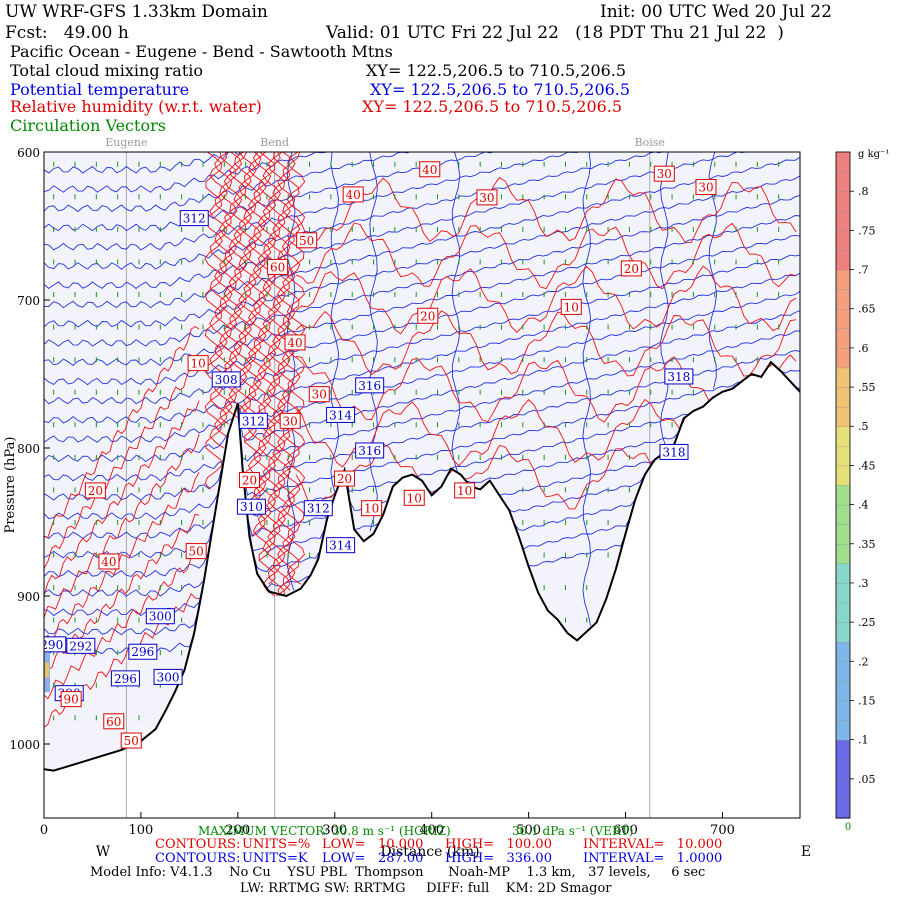 This screenshot has width=900, height=900. Describe the element at coordinates (863, 426) in the screenshot. I see `colorbar-tick-label: .5` at that location.